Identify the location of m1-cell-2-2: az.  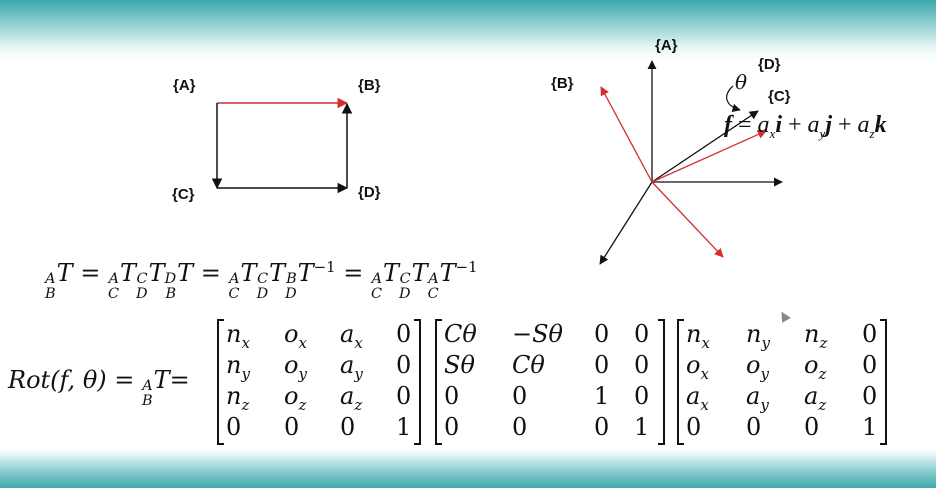
(351, 398).